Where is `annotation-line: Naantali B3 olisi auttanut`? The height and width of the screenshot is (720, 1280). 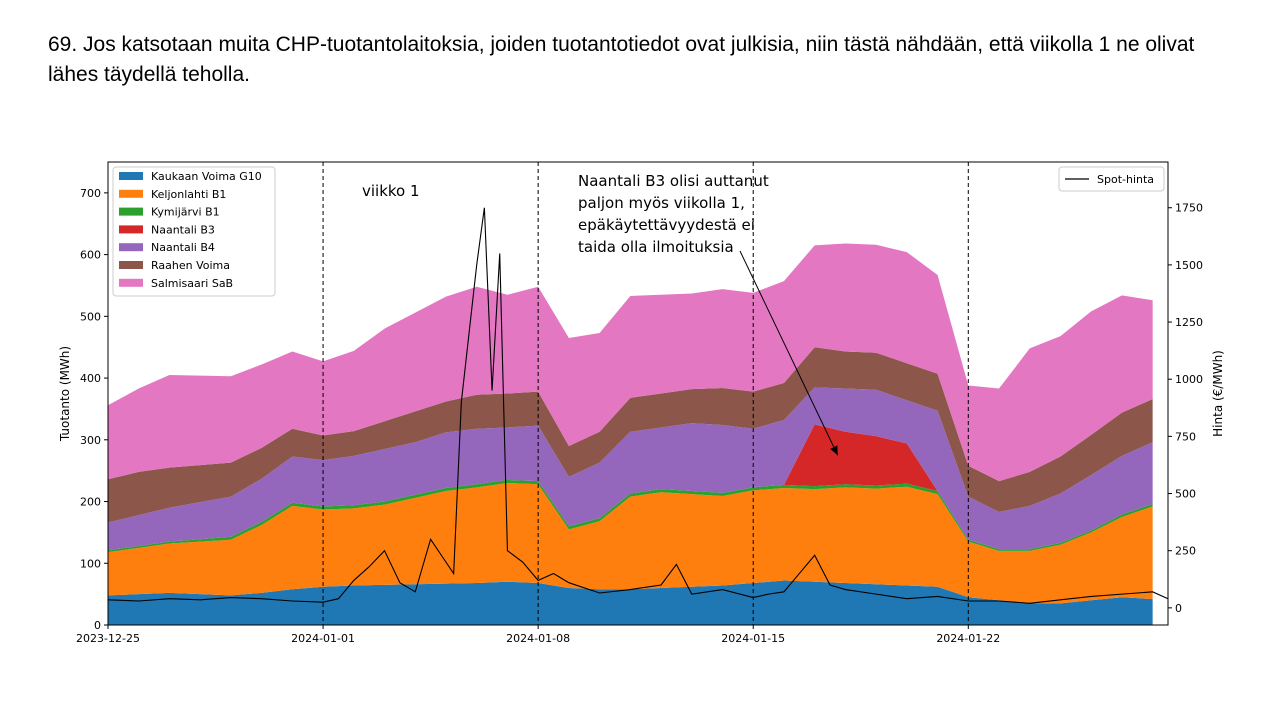
annotation-line: Naantali B3 olisi auttanut is located at coordinates (673, 181).